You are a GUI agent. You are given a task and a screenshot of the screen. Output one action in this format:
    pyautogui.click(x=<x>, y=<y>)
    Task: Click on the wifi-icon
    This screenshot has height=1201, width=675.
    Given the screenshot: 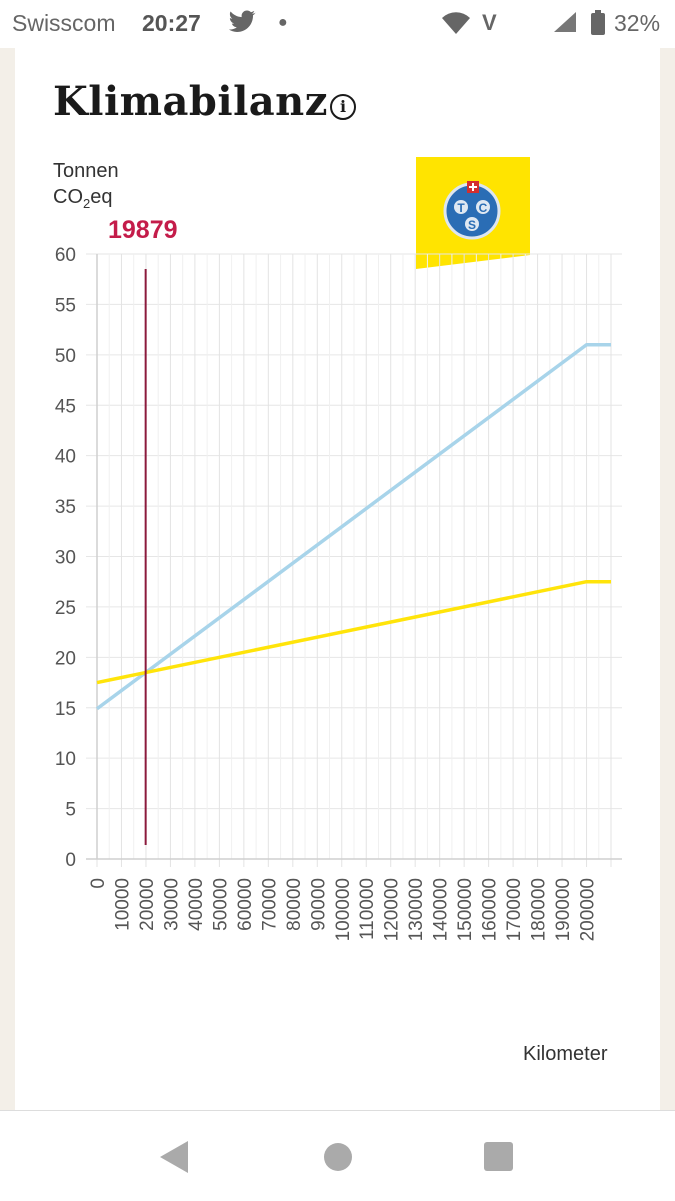 What is the action you would take?
    pyautogui.click(x=456, y=26)
    